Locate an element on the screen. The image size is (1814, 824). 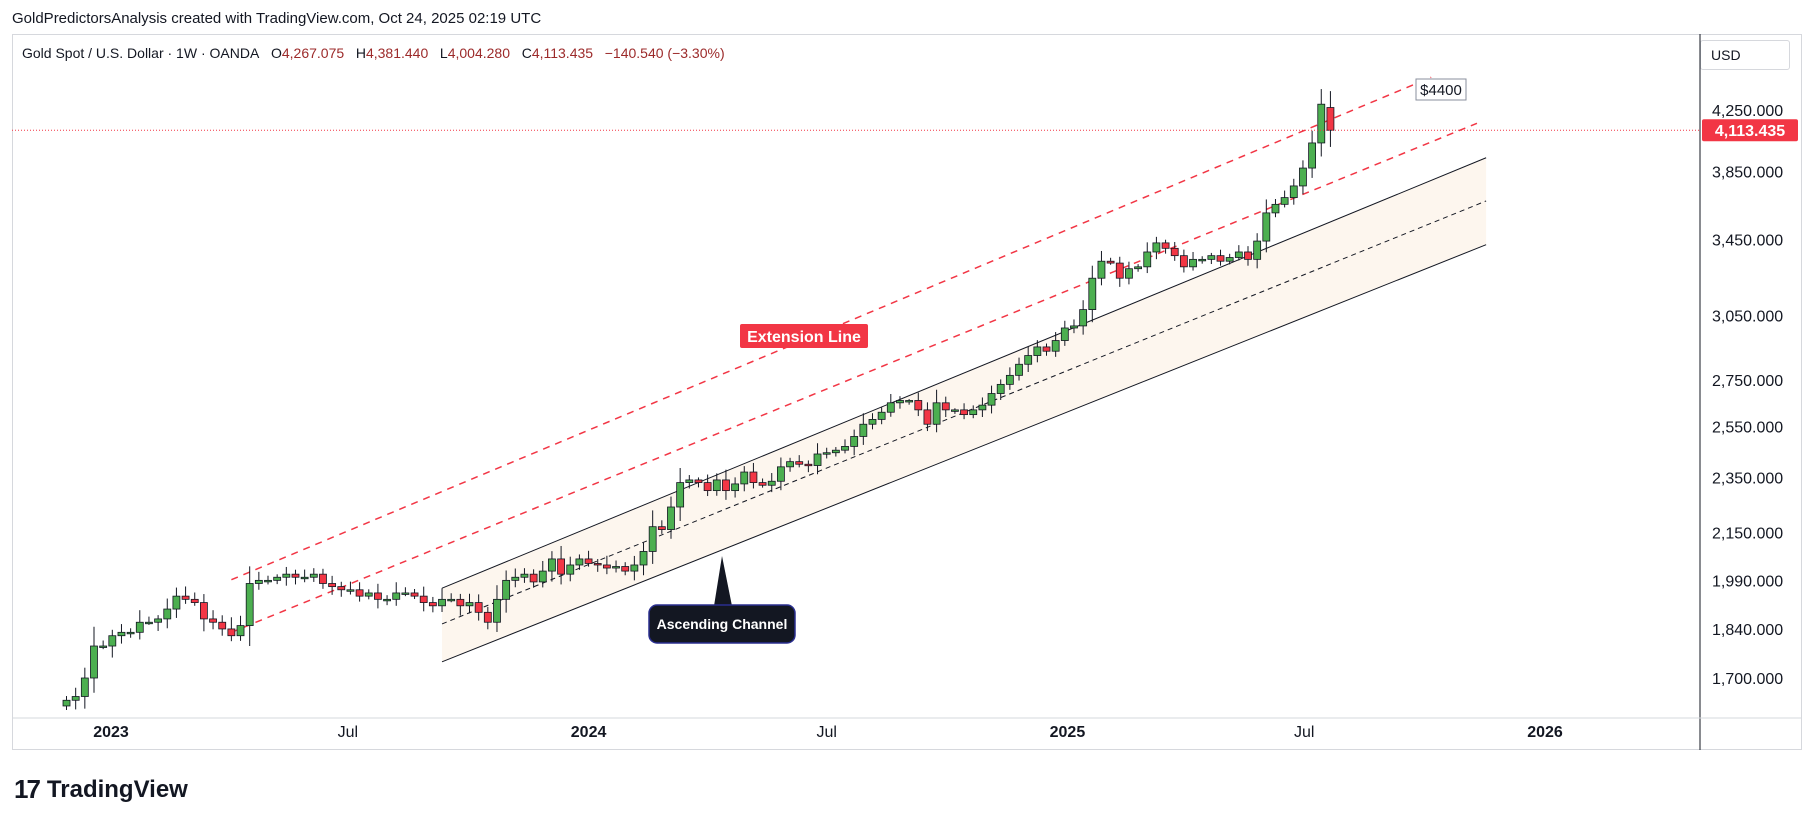
currency-selector: USD is located at coordinates (1745, 55).